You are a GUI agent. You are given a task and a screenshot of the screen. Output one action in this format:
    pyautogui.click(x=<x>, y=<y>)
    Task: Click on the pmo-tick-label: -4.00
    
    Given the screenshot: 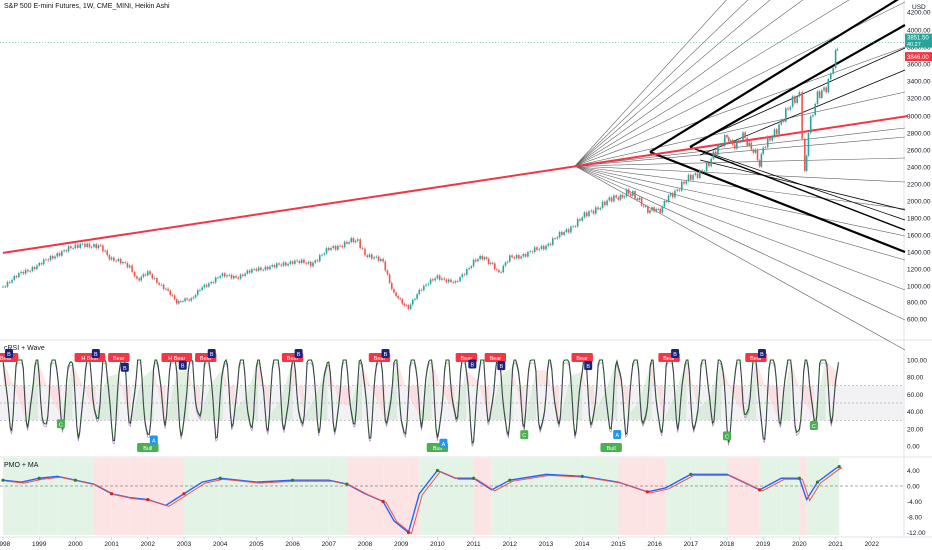 What is the action you would take?
    pyautogui.click(x=914, y=502)
    